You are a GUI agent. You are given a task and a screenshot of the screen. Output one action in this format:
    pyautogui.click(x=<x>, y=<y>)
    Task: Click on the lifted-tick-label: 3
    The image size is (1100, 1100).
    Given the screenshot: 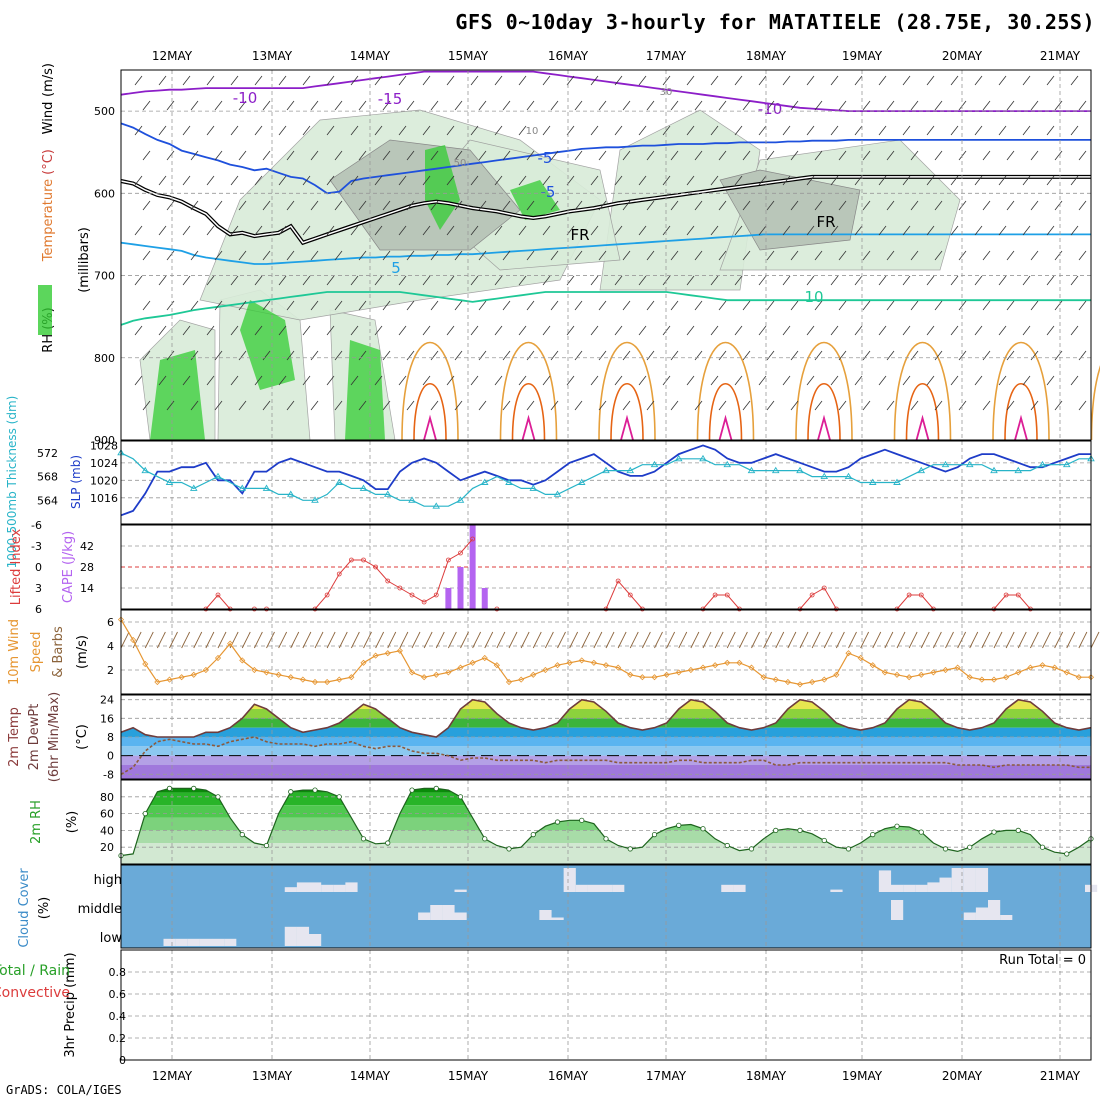 What is the action you would take?
    pyautogui.click(x=38, y=588)
    